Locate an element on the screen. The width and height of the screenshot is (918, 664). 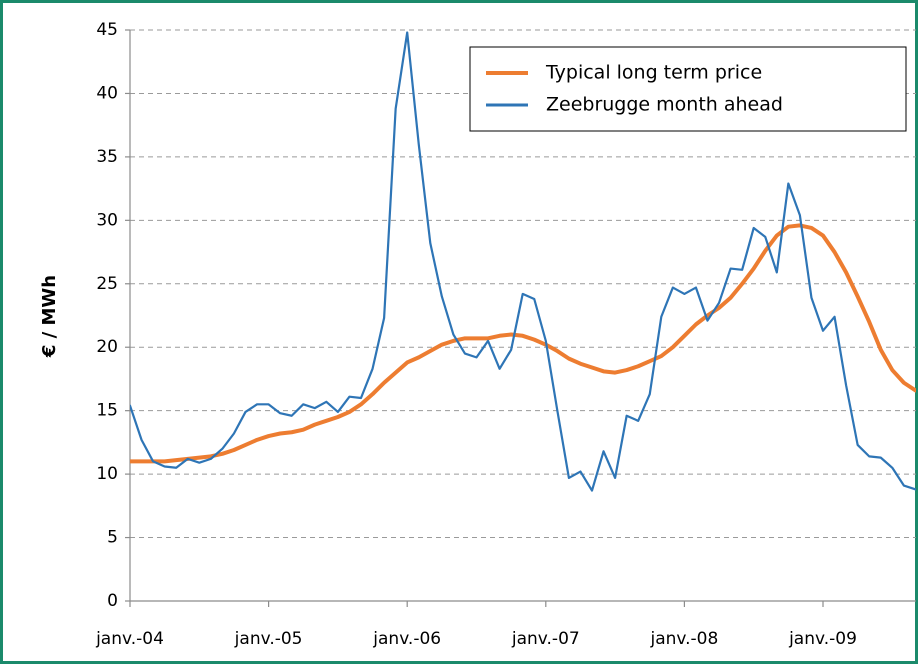
legend-box is located at coordinates (688, 89).